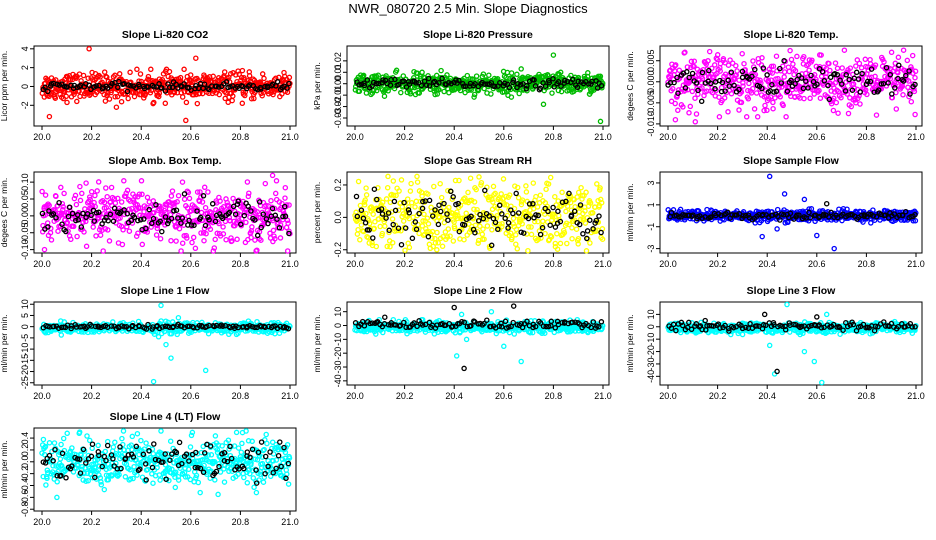 This screenshot has width=936, height=540. Describe the element at coordinates (479, 336) in the screenshot. I see `series-all` at that location.